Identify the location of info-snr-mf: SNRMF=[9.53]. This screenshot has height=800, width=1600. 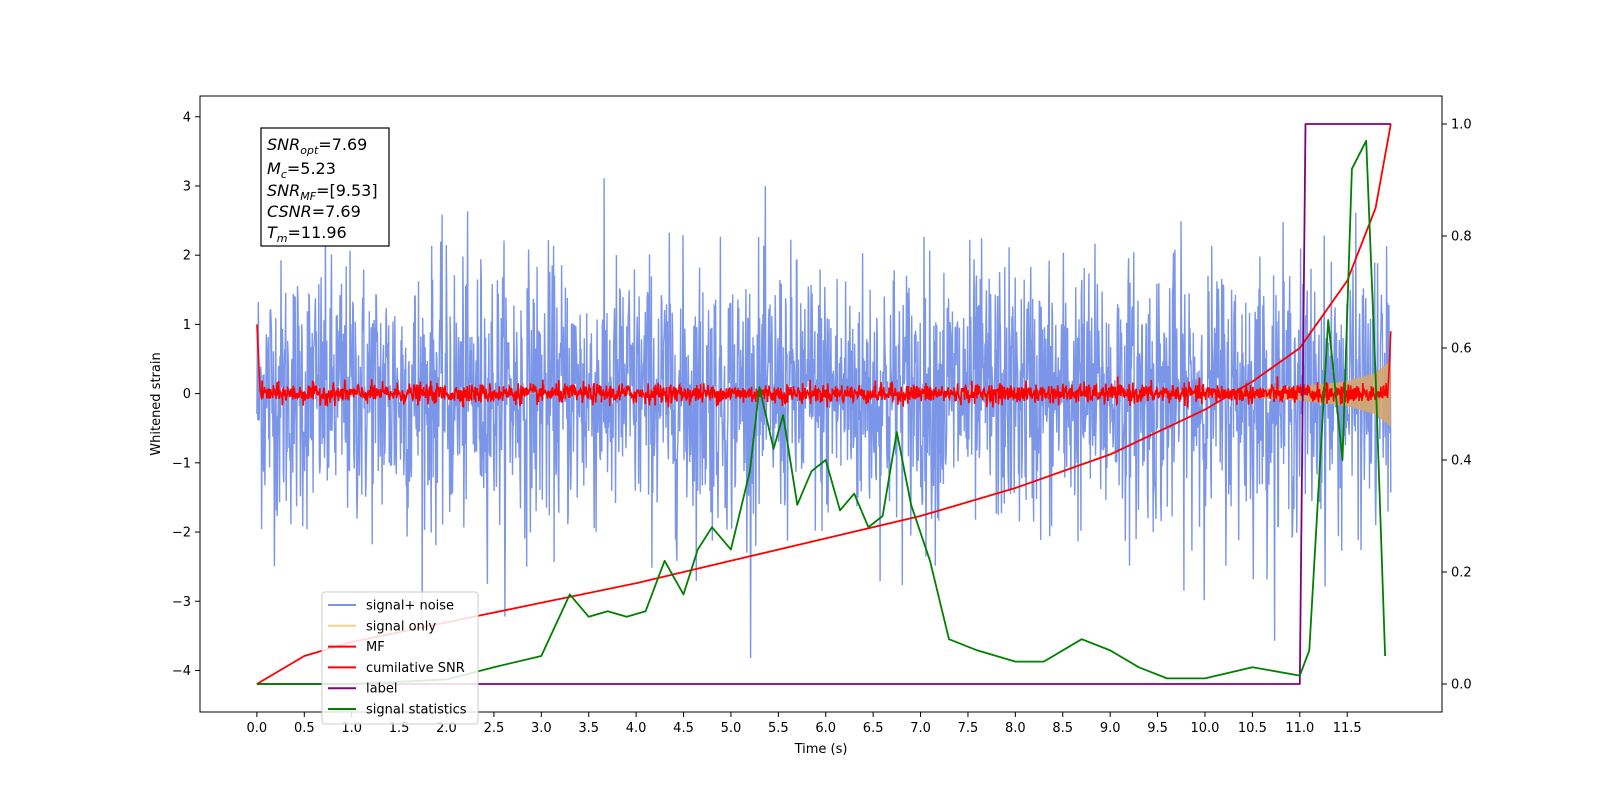
(322, 192).